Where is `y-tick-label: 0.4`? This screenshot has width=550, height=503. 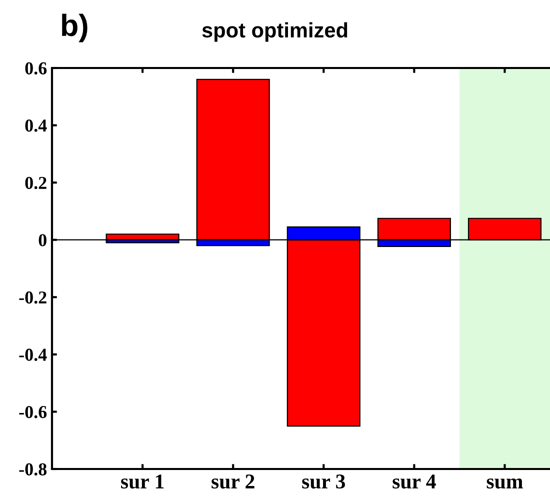
y-tick-label: 0.4 is located at coordinates (36, 126).